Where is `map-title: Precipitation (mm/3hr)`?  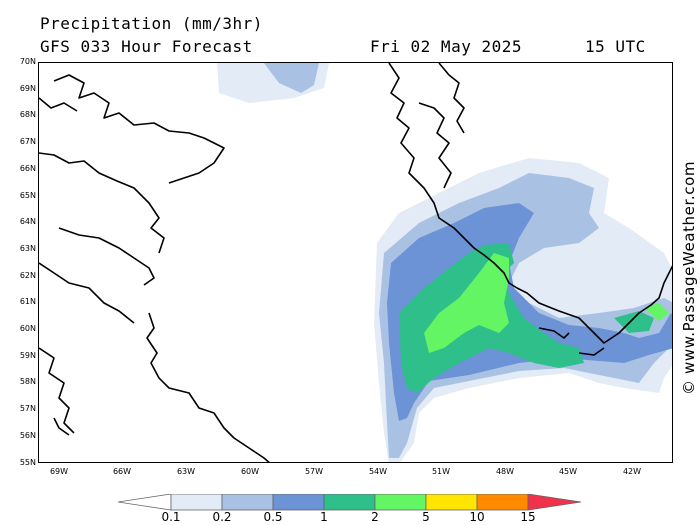
map-title: Precipitation (mm/3hr) is located at coordinates (151, 23).